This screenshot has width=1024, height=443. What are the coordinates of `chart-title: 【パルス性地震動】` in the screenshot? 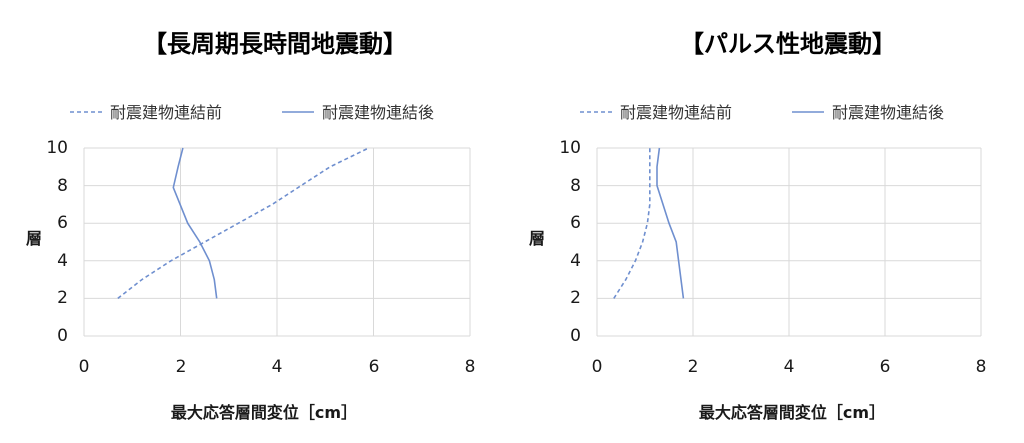 It's located at (788, 44).